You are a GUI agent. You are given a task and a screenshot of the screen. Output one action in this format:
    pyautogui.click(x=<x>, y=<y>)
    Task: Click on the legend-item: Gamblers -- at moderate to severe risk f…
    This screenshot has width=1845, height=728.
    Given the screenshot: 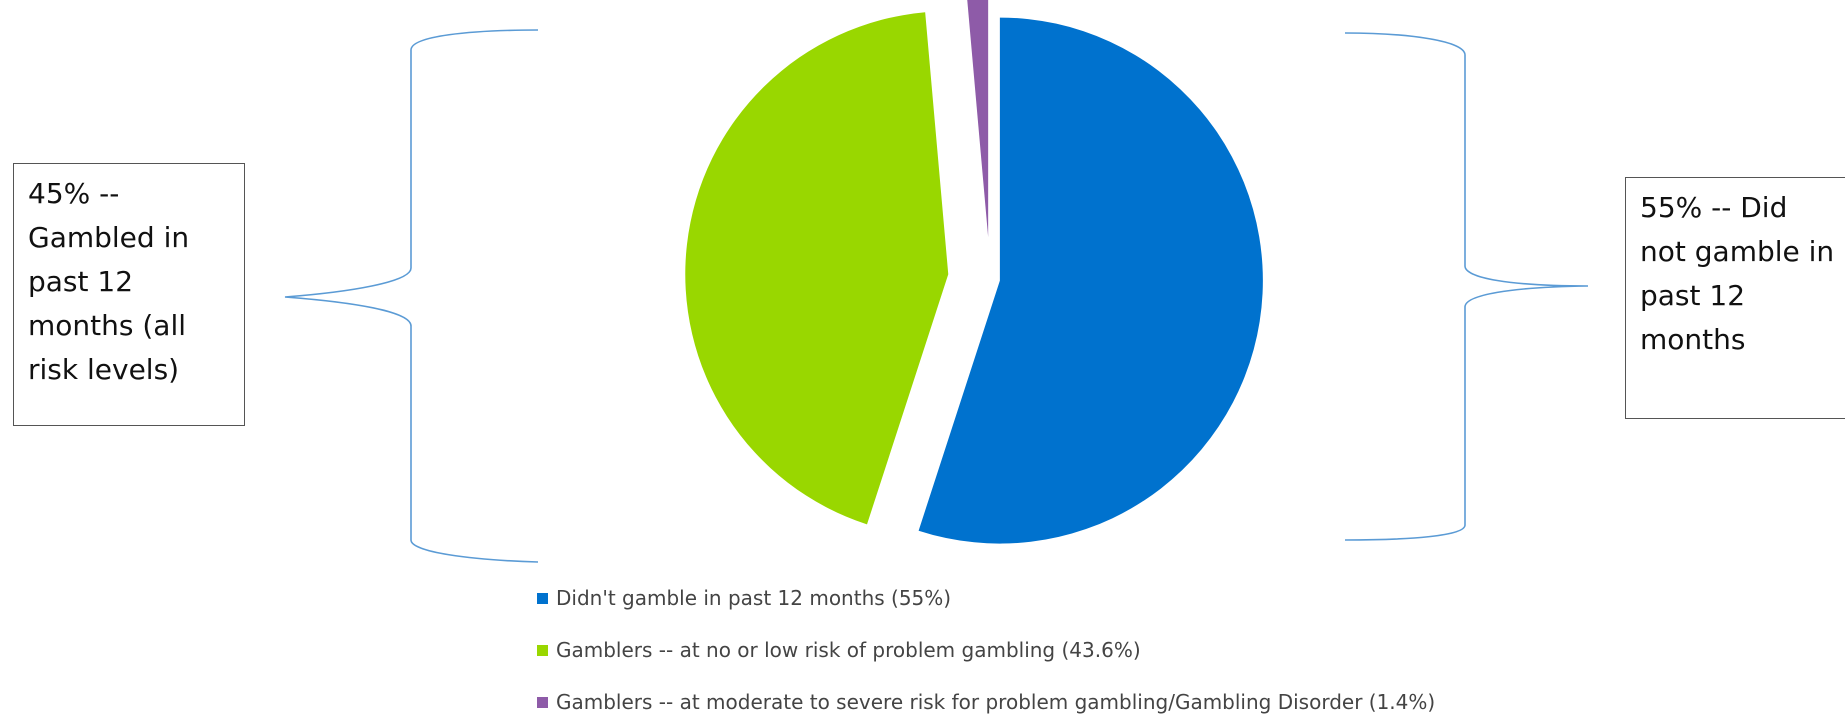 What is the action you would take?
    pyautogui.click(x=1087, y=702)
    